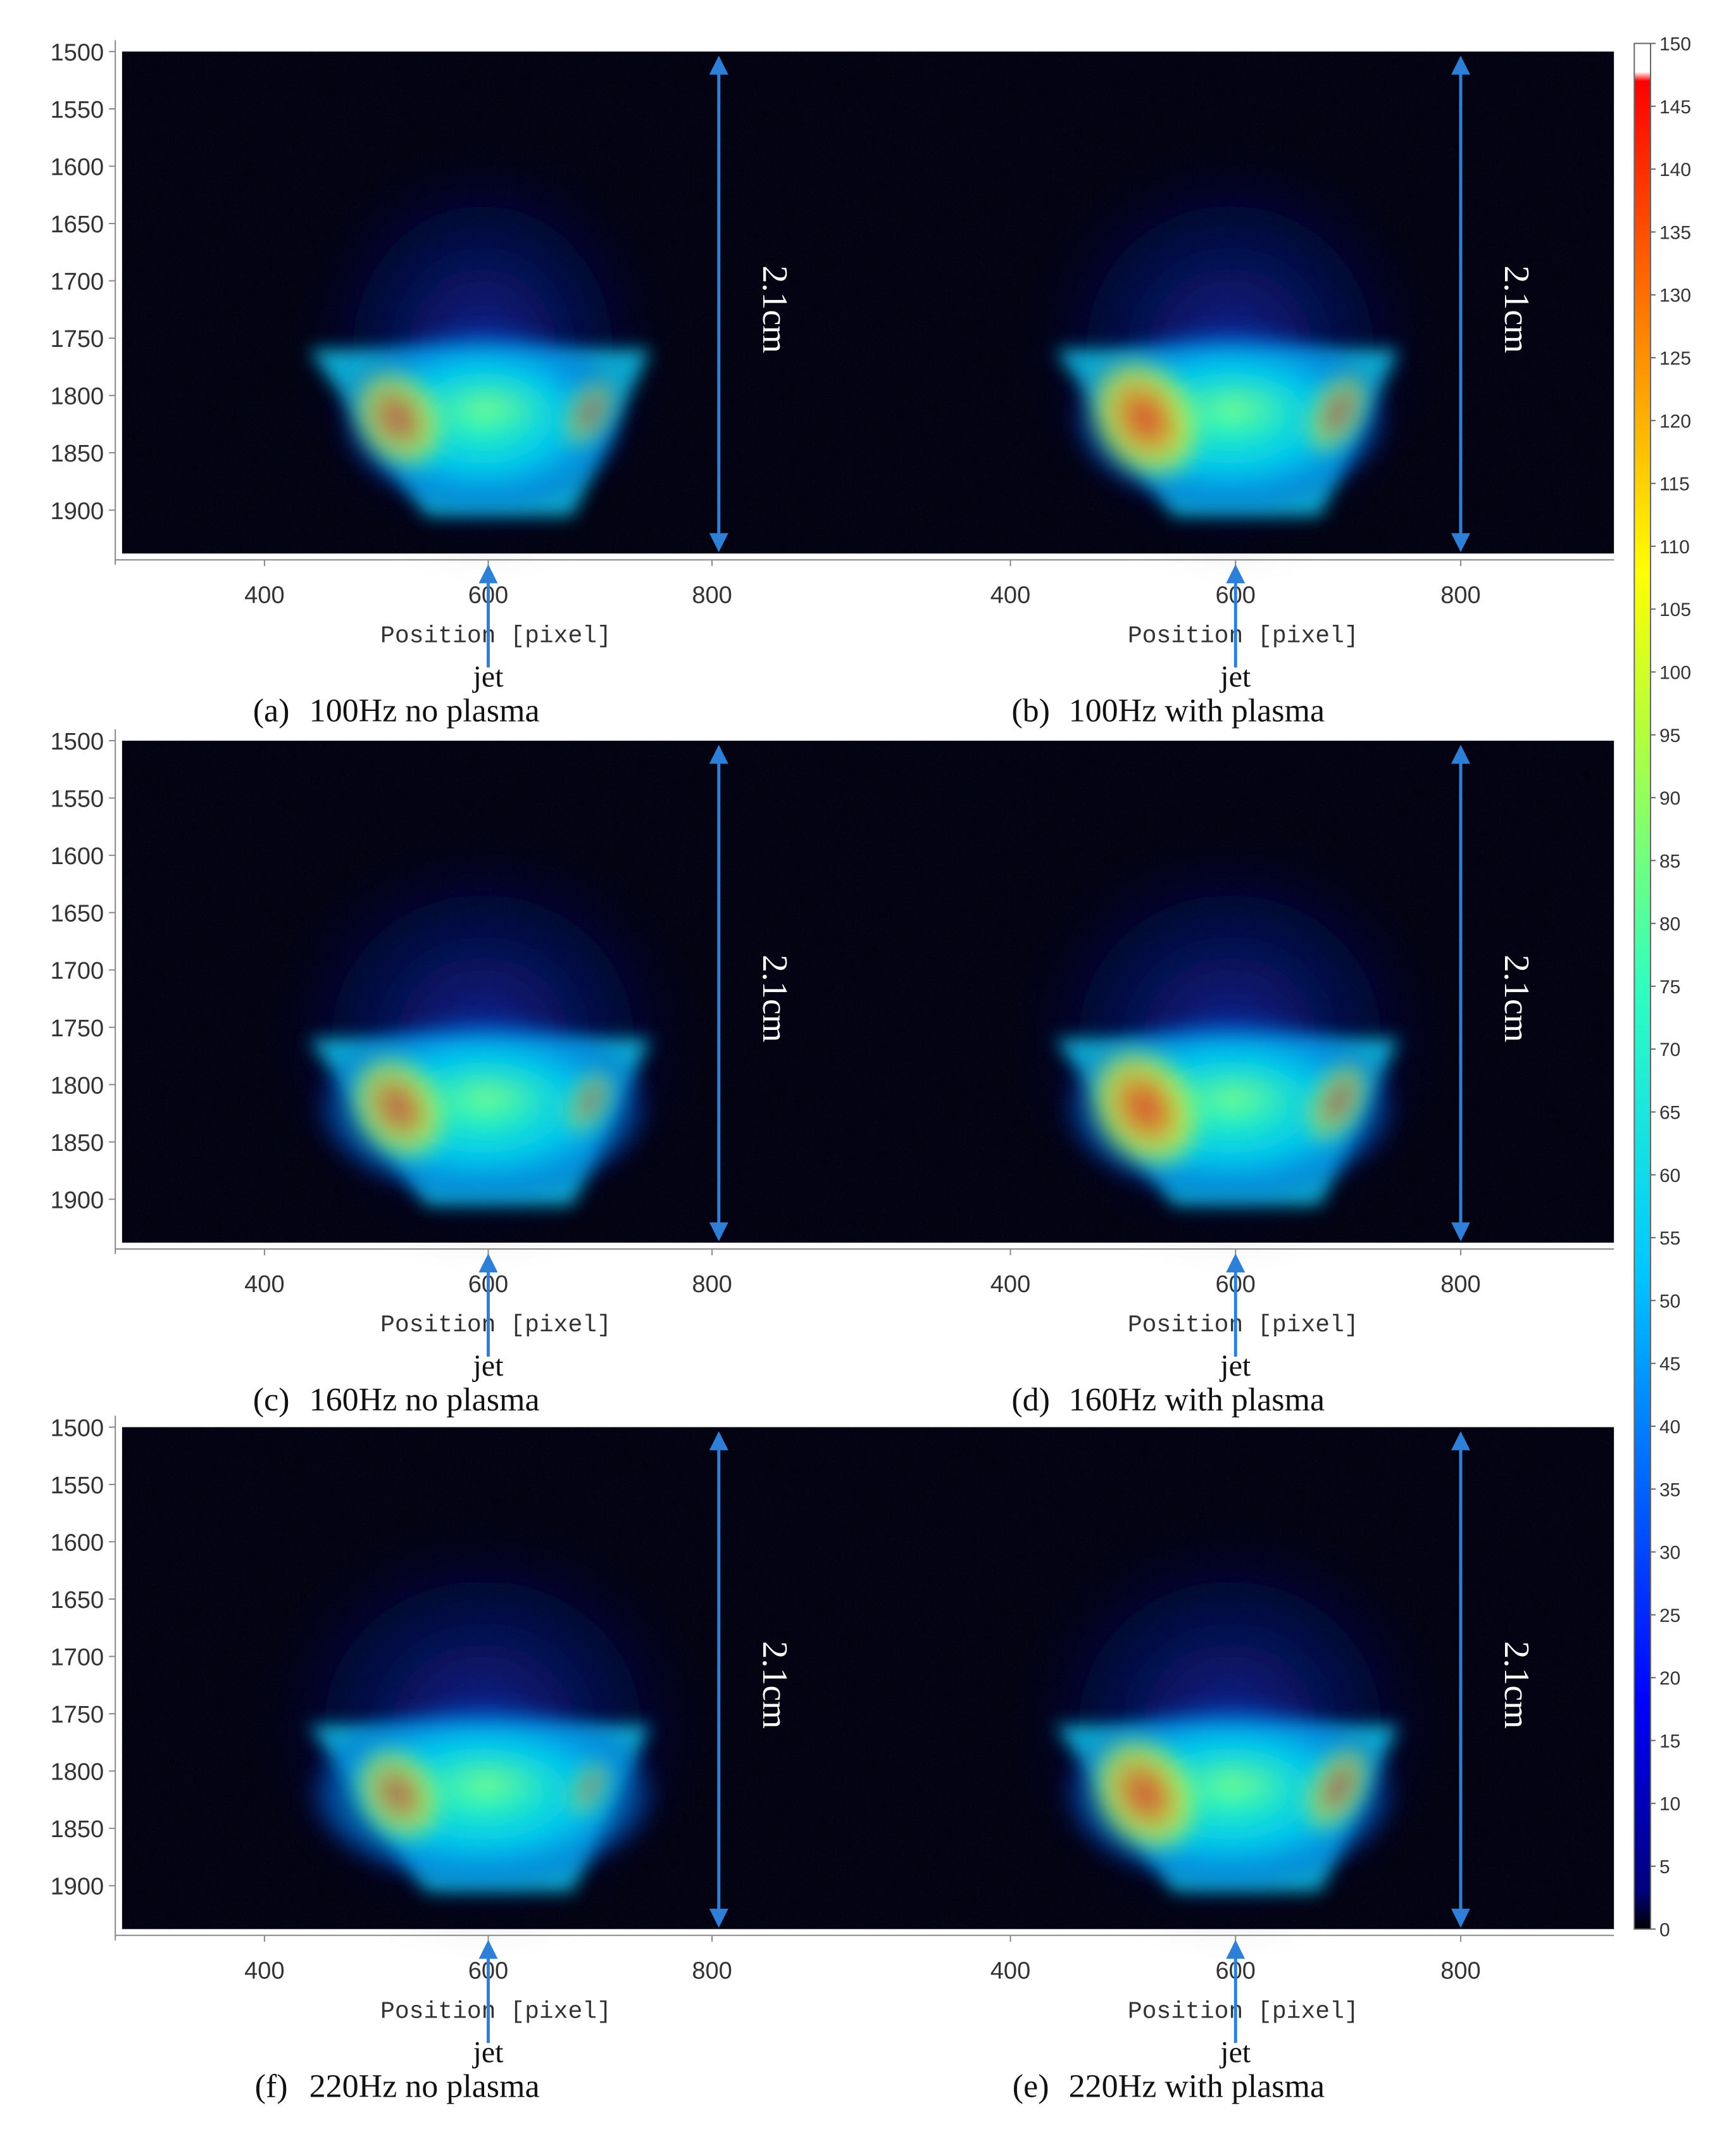  Describe the element at coordinates (271, 2086) in the screenshot. I see `caption-letter: (f)` at that location.